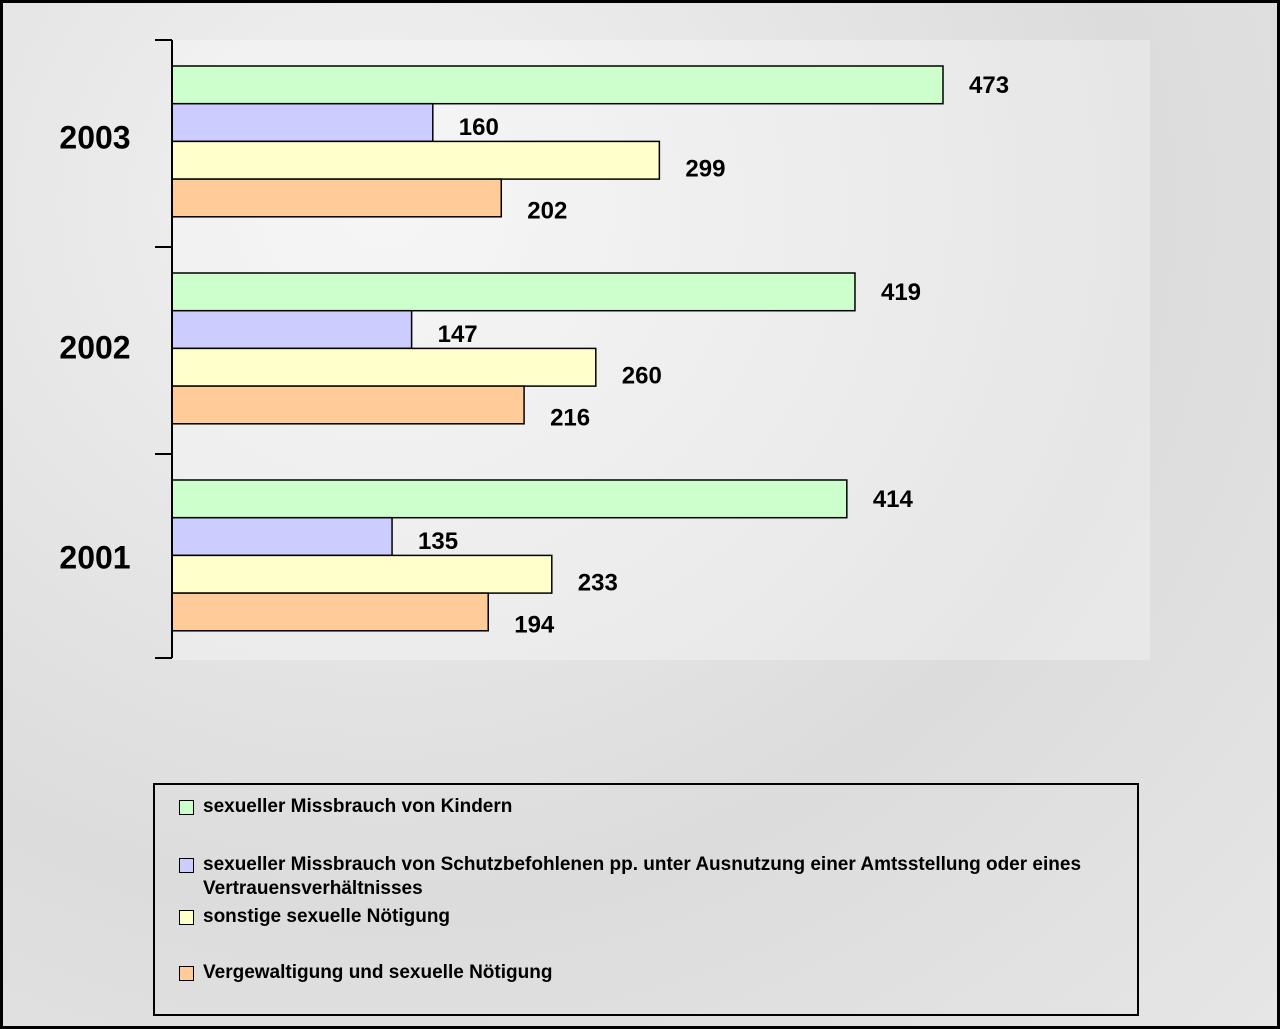 This screenshot has width=1280, height=1029. Describe the element at coordinates (547, 210) in the screenshot. I see `value-label: 202` at that location.